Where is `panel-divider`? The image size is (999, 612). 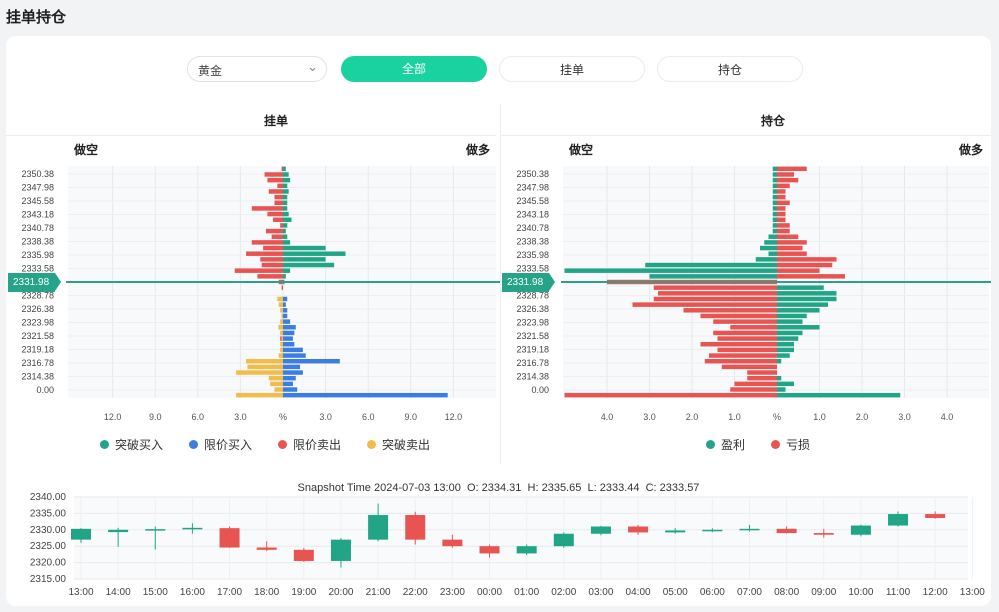 panel-divider is located at coordinates (500, 284).